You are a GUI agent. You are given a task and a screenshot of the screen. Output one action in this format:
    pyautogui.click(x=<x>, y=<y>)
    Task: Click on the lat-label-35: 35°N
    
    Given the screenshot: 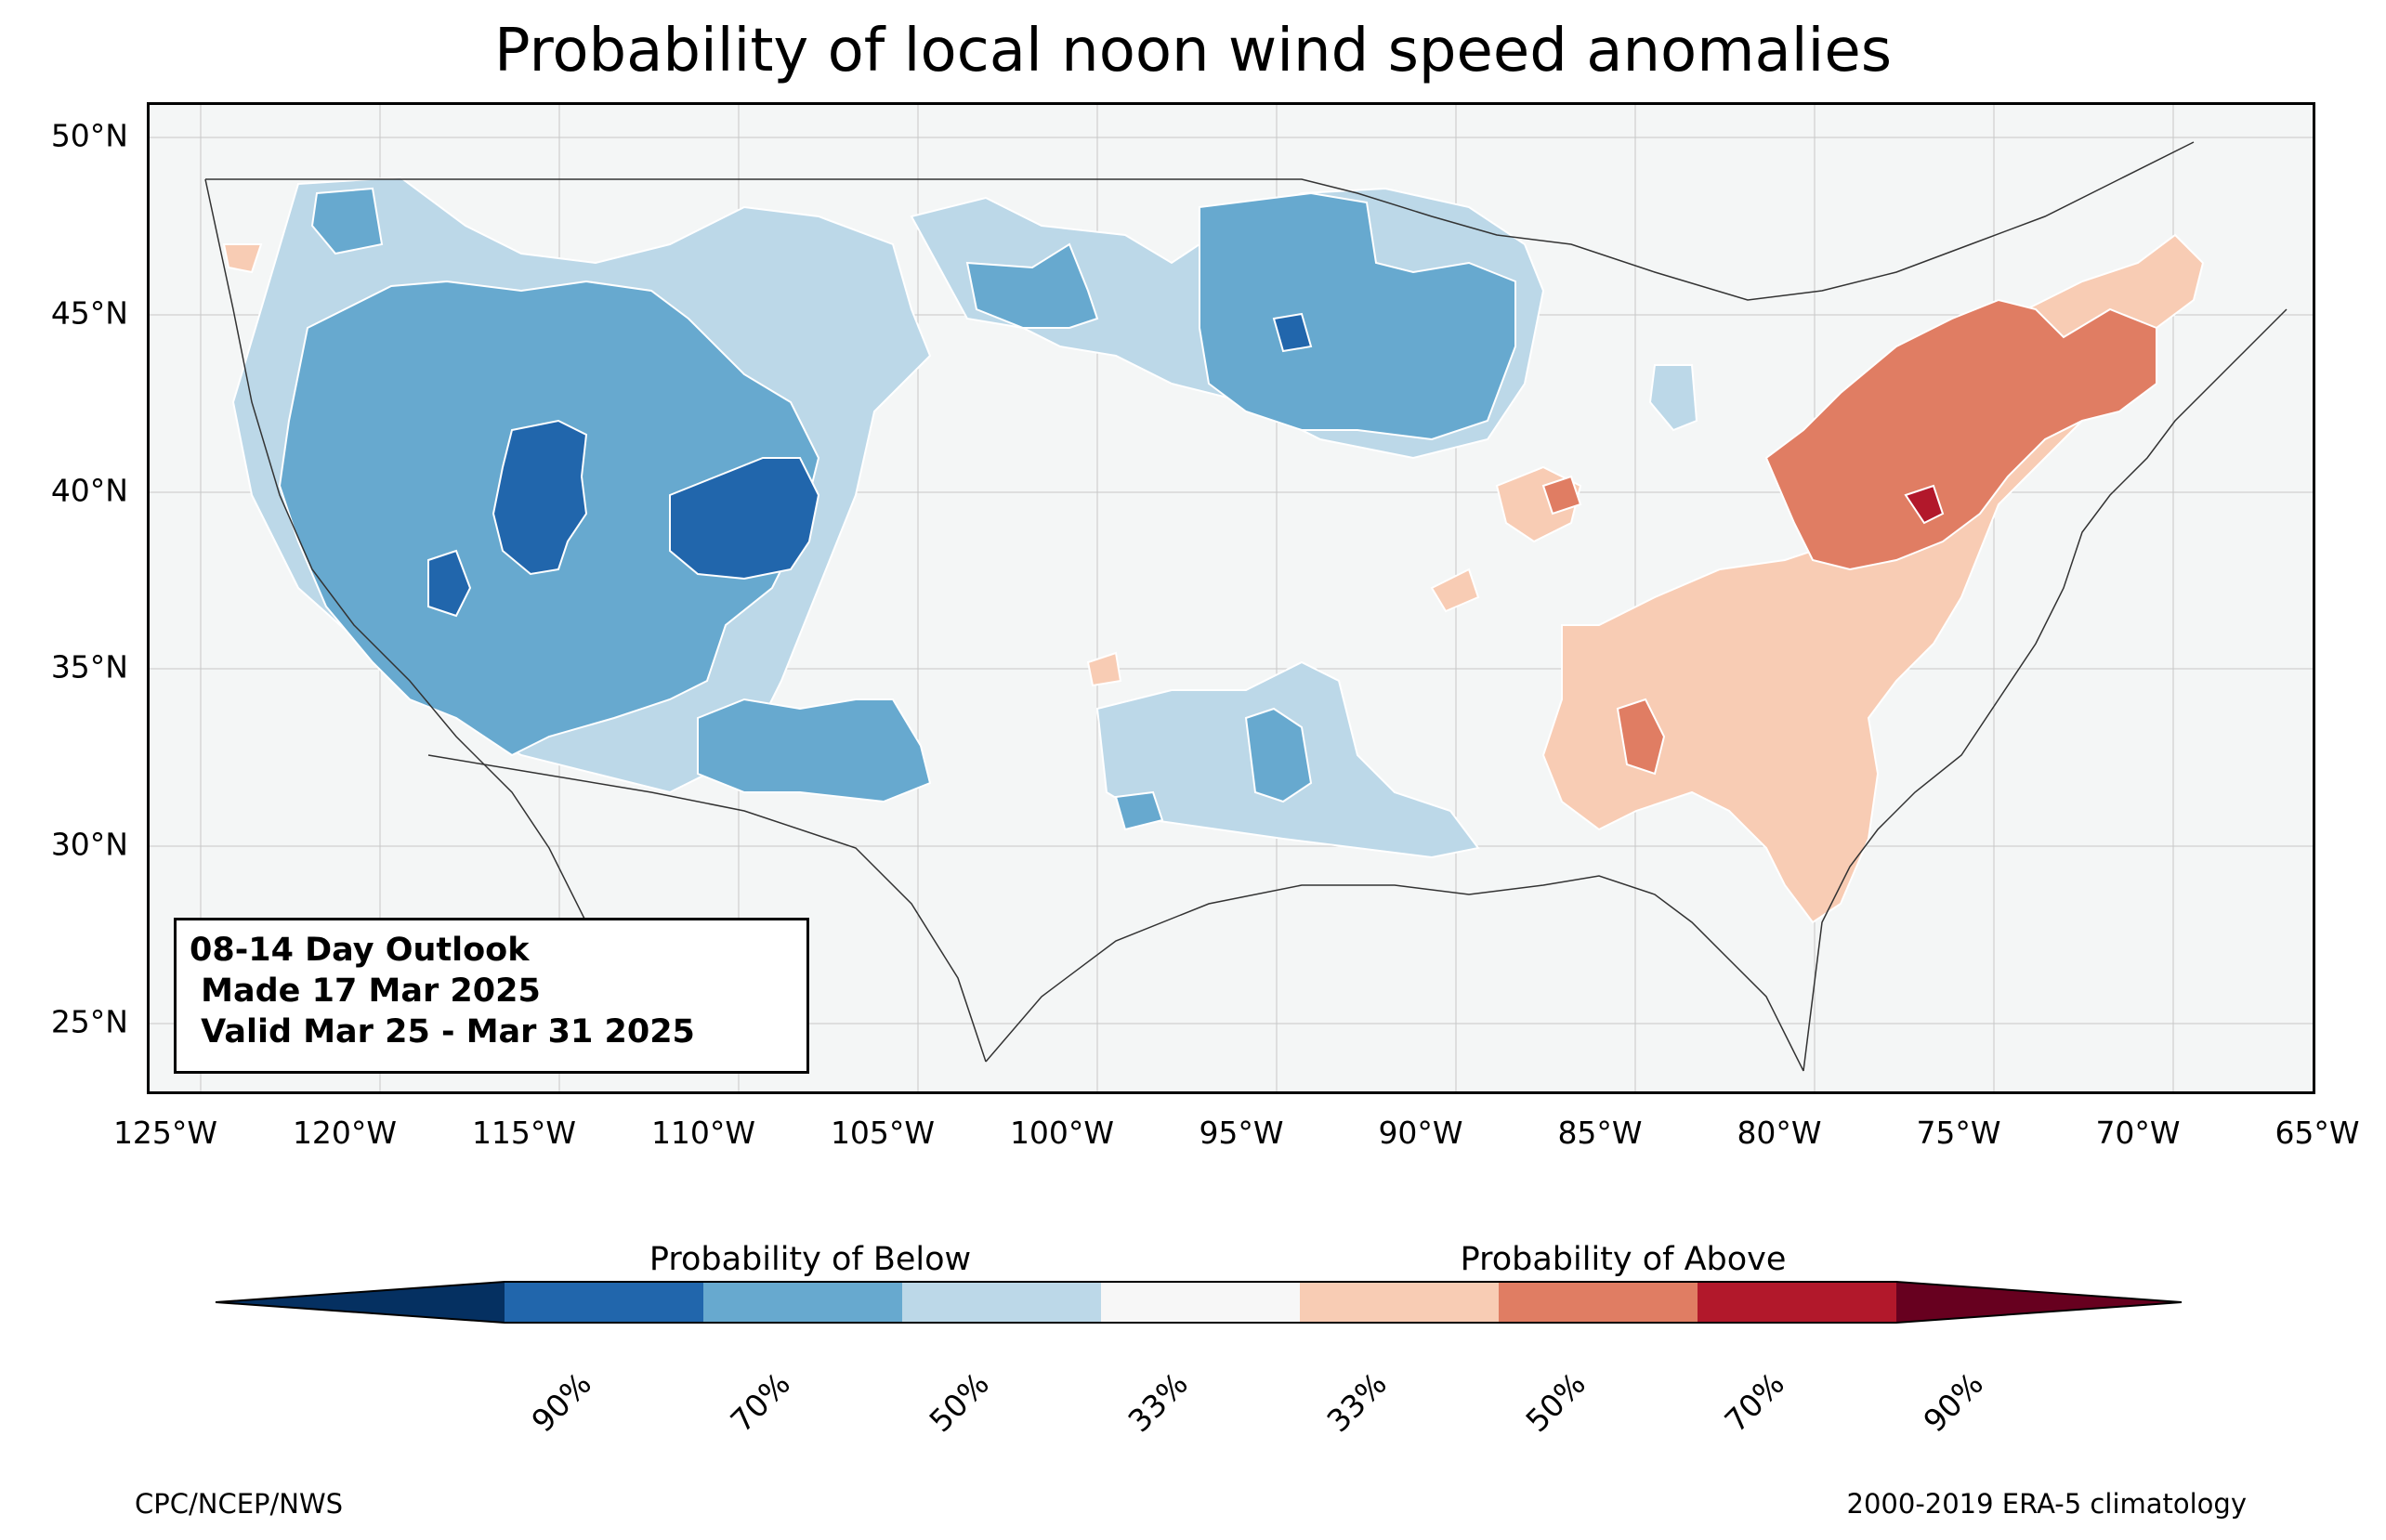 What is the action you would take?
    pyautogui.click(x=89, y=666)
    